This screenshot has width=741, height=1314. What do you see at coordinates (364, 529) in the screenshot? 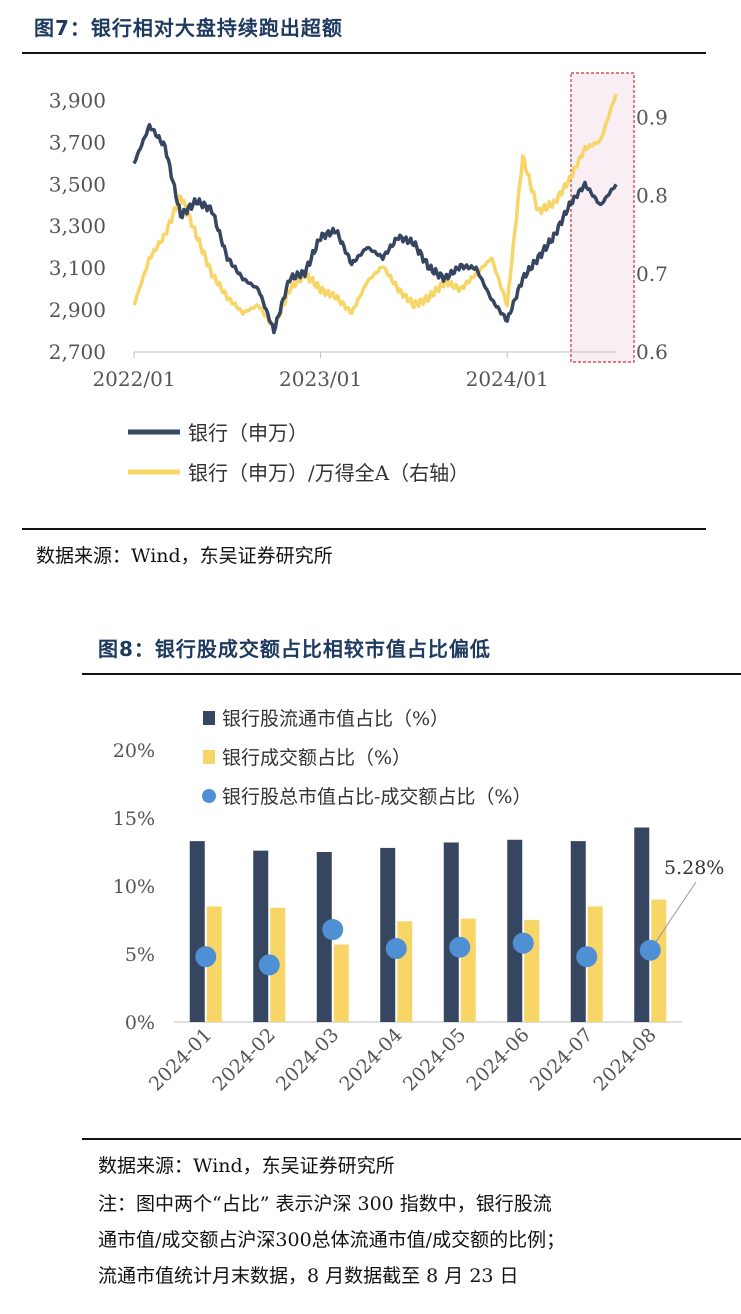
I see `fig7-bottom-rule` at bounding box center [364, 529].